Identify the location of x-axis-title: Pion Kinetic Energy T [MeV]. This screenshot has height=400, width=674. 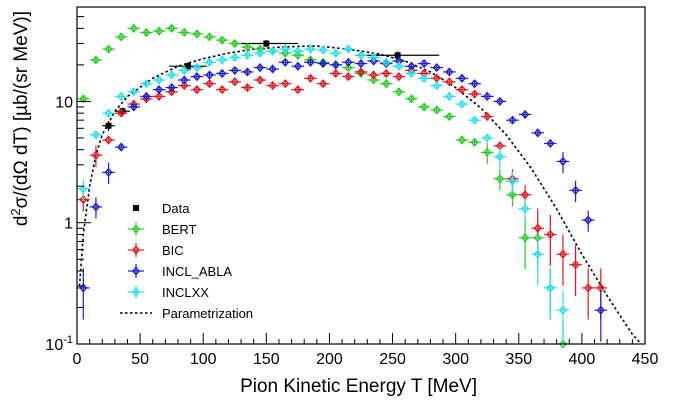
(358, 386).